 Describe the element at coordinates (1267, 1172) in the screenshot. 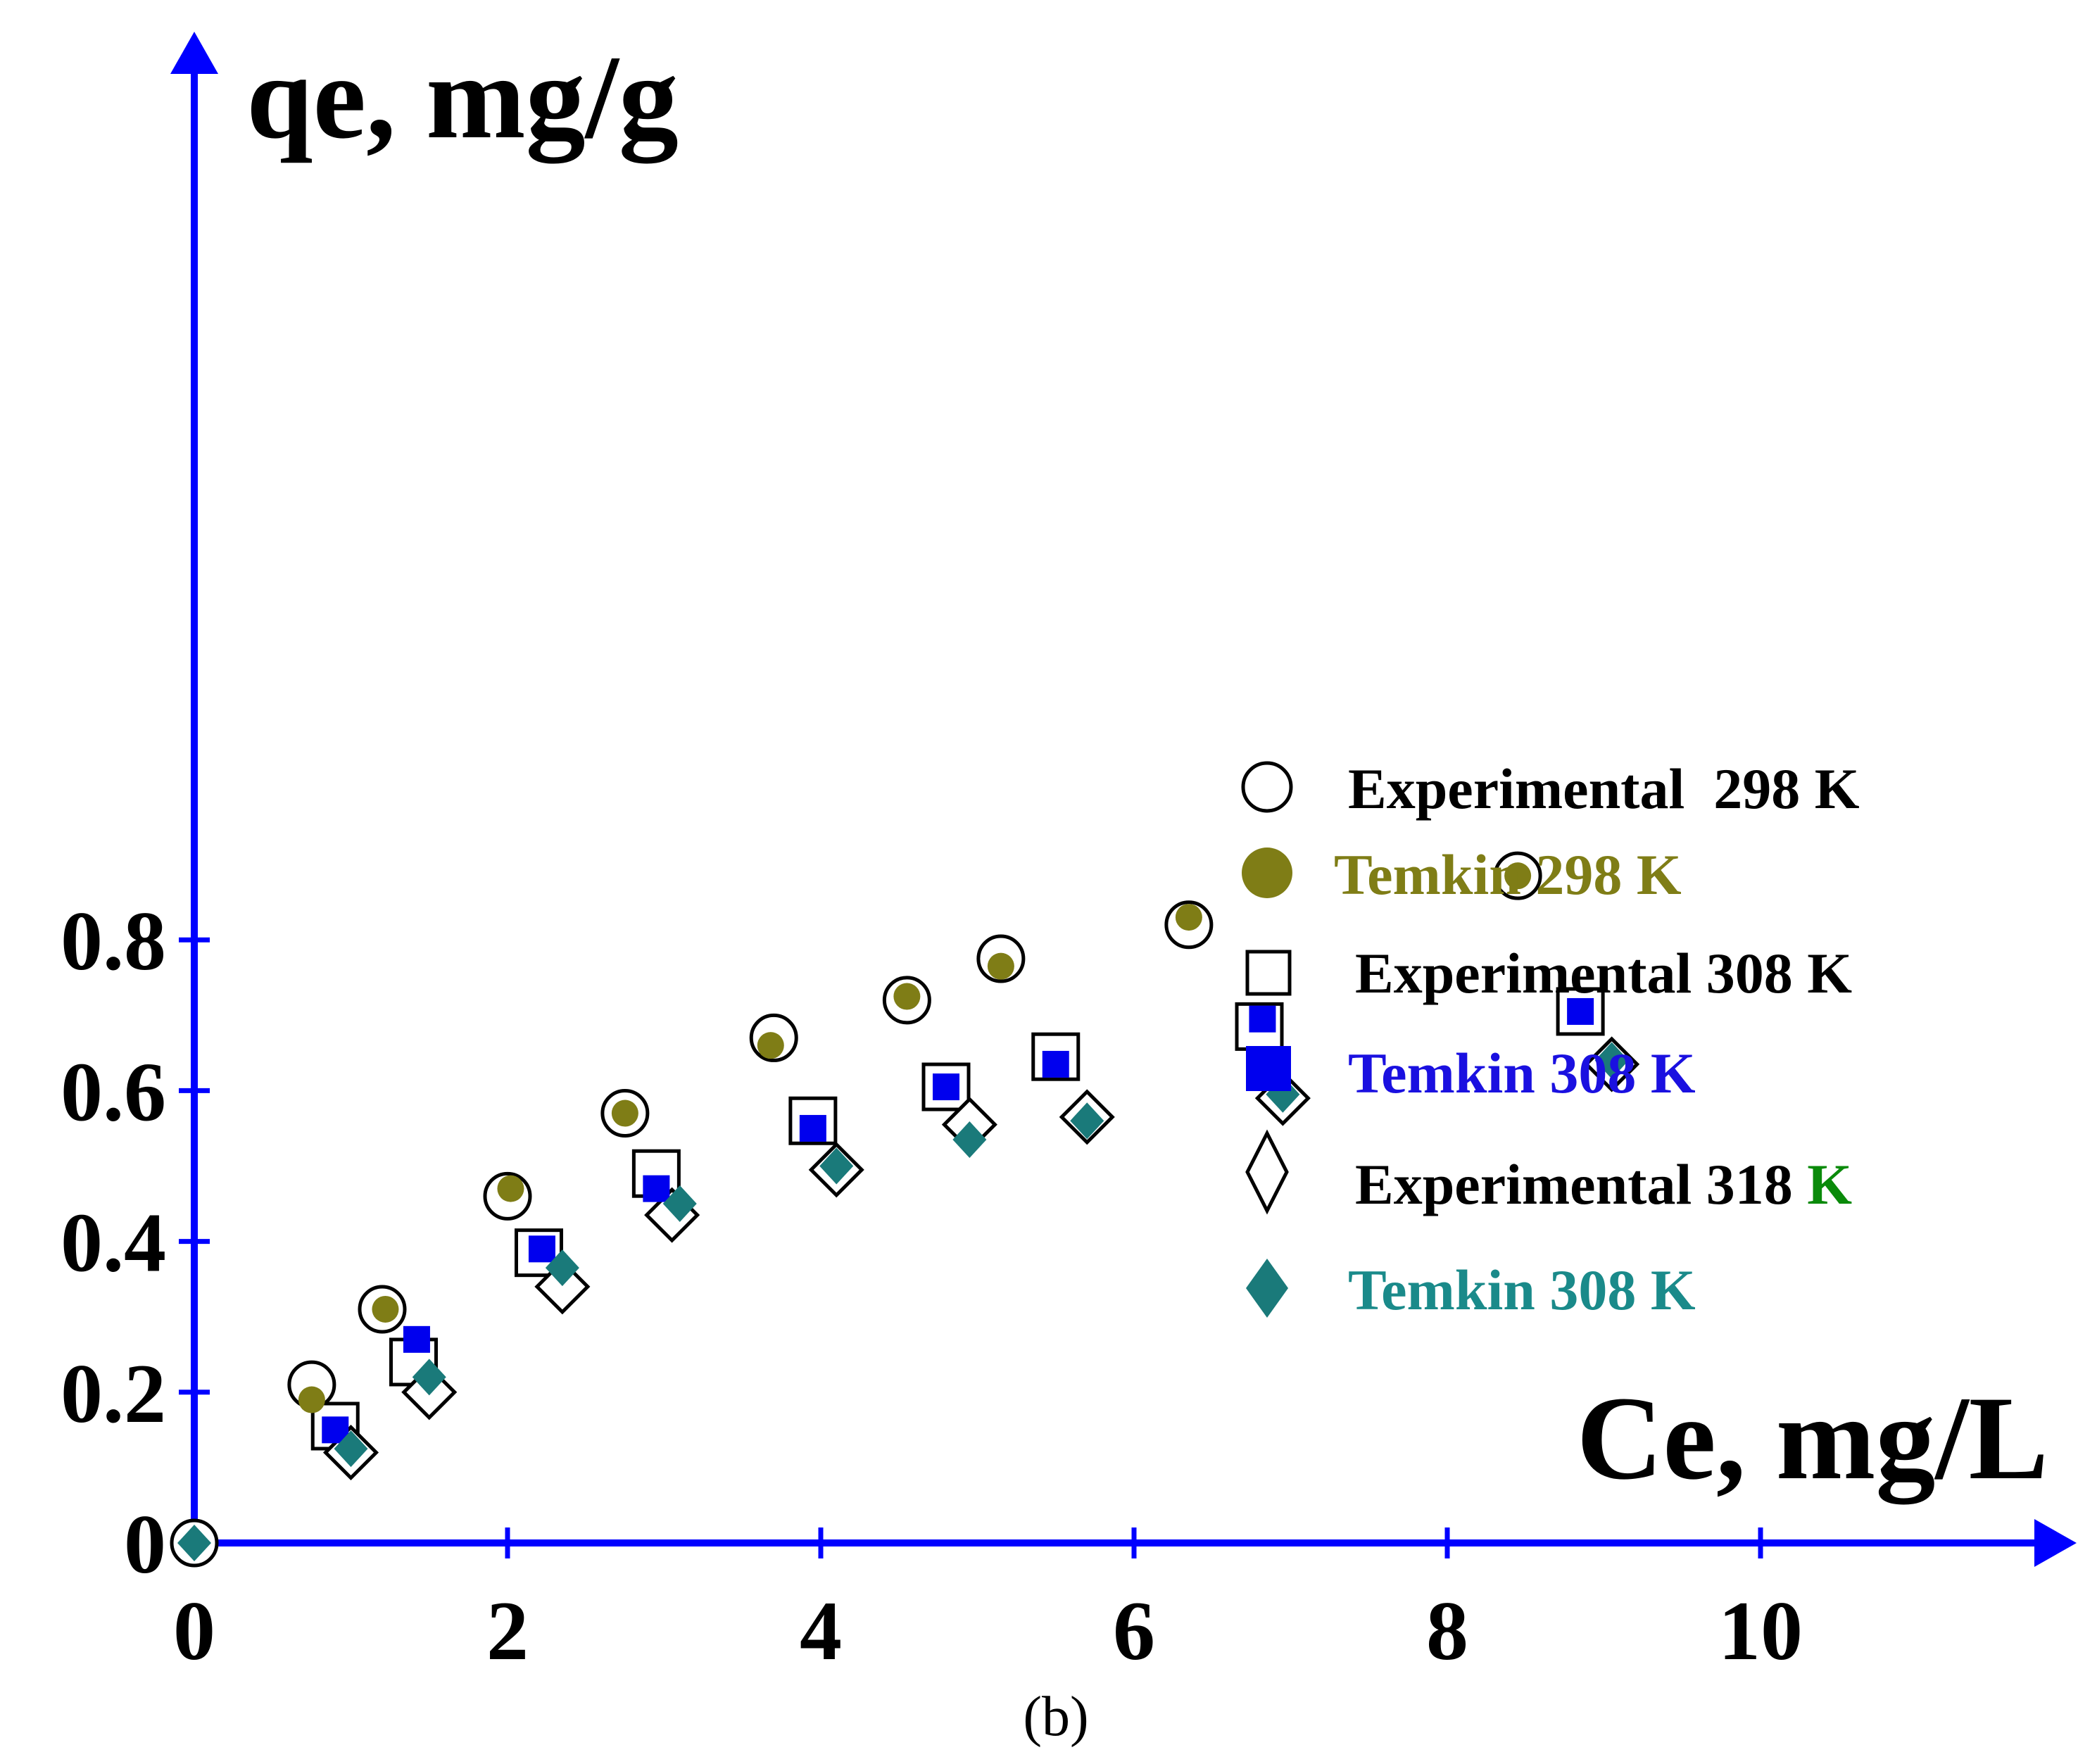

I see `legend-marker-diamond-open` at that location.